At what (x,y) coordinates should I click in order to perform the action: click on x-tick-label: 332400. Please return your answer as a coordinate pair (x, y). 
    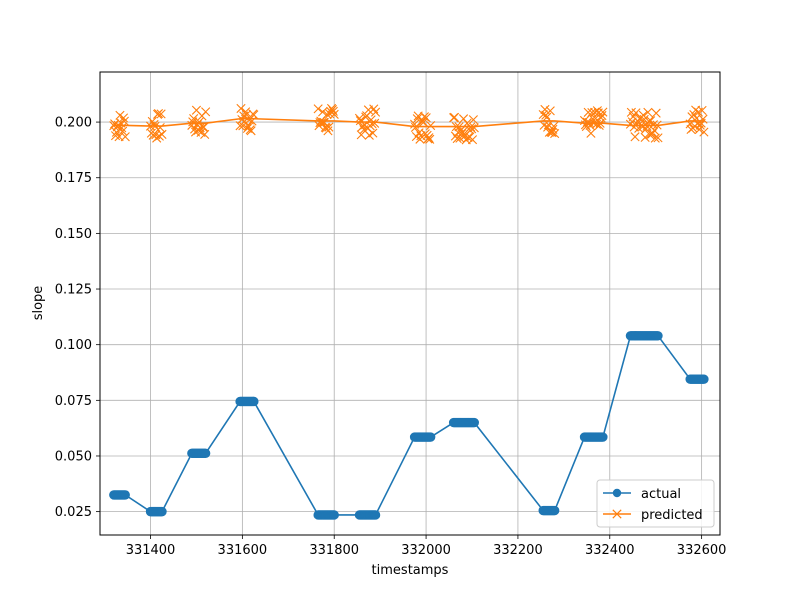
    Looking at the image, I should click on (610, 550).